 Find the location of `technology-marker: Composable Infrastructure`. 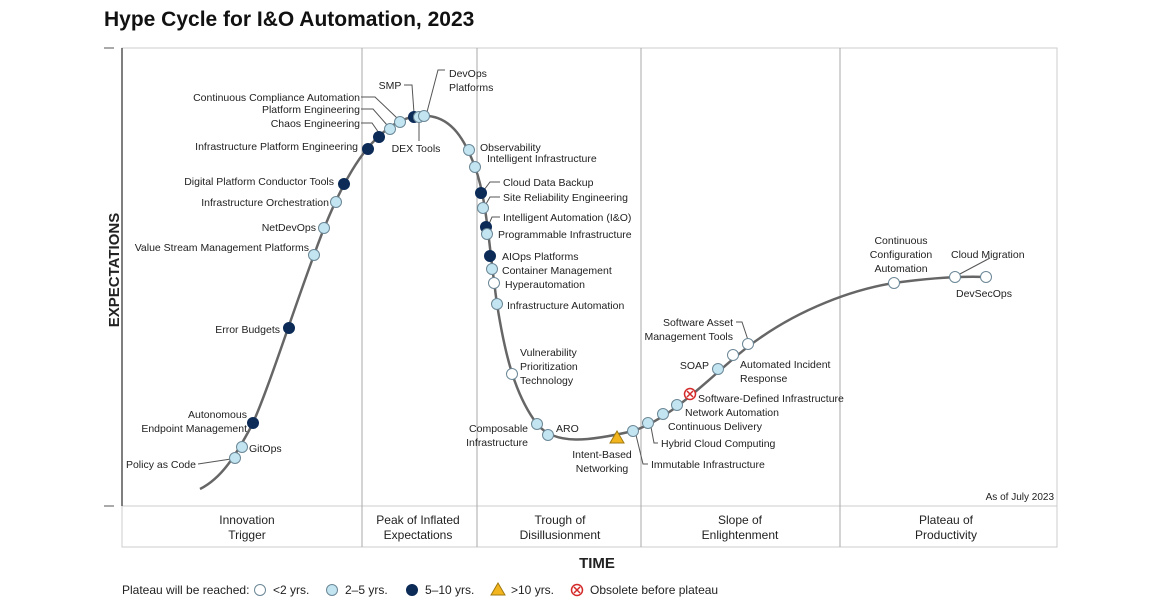

technology-marker: Composable Infrastructure is located at coordinates (504, 433).